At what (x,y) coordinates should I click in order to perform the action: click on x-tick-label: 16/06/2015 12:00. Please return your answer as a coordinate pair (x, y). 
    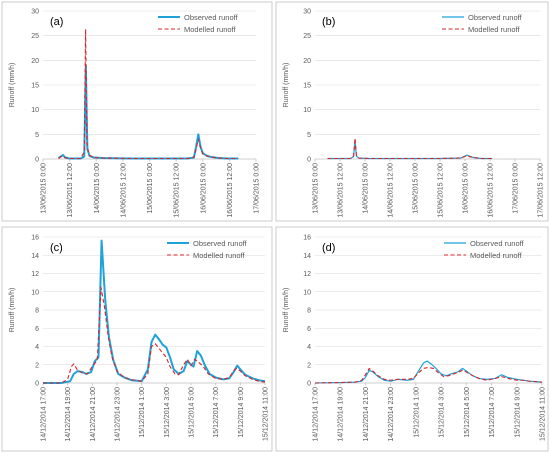
    Looking at the image, I should click on (230, 190).